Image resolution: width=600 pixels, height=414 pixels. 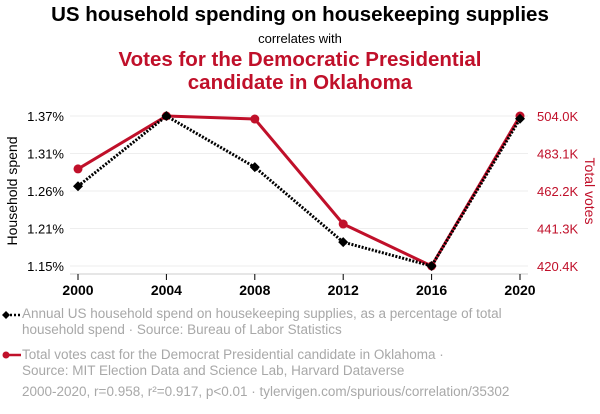 What do you see at coordinates (300, 59) in the screenshot?
I see `title2-line1: Votes for the Democratic Presidential` at bounding box center [300, 59].